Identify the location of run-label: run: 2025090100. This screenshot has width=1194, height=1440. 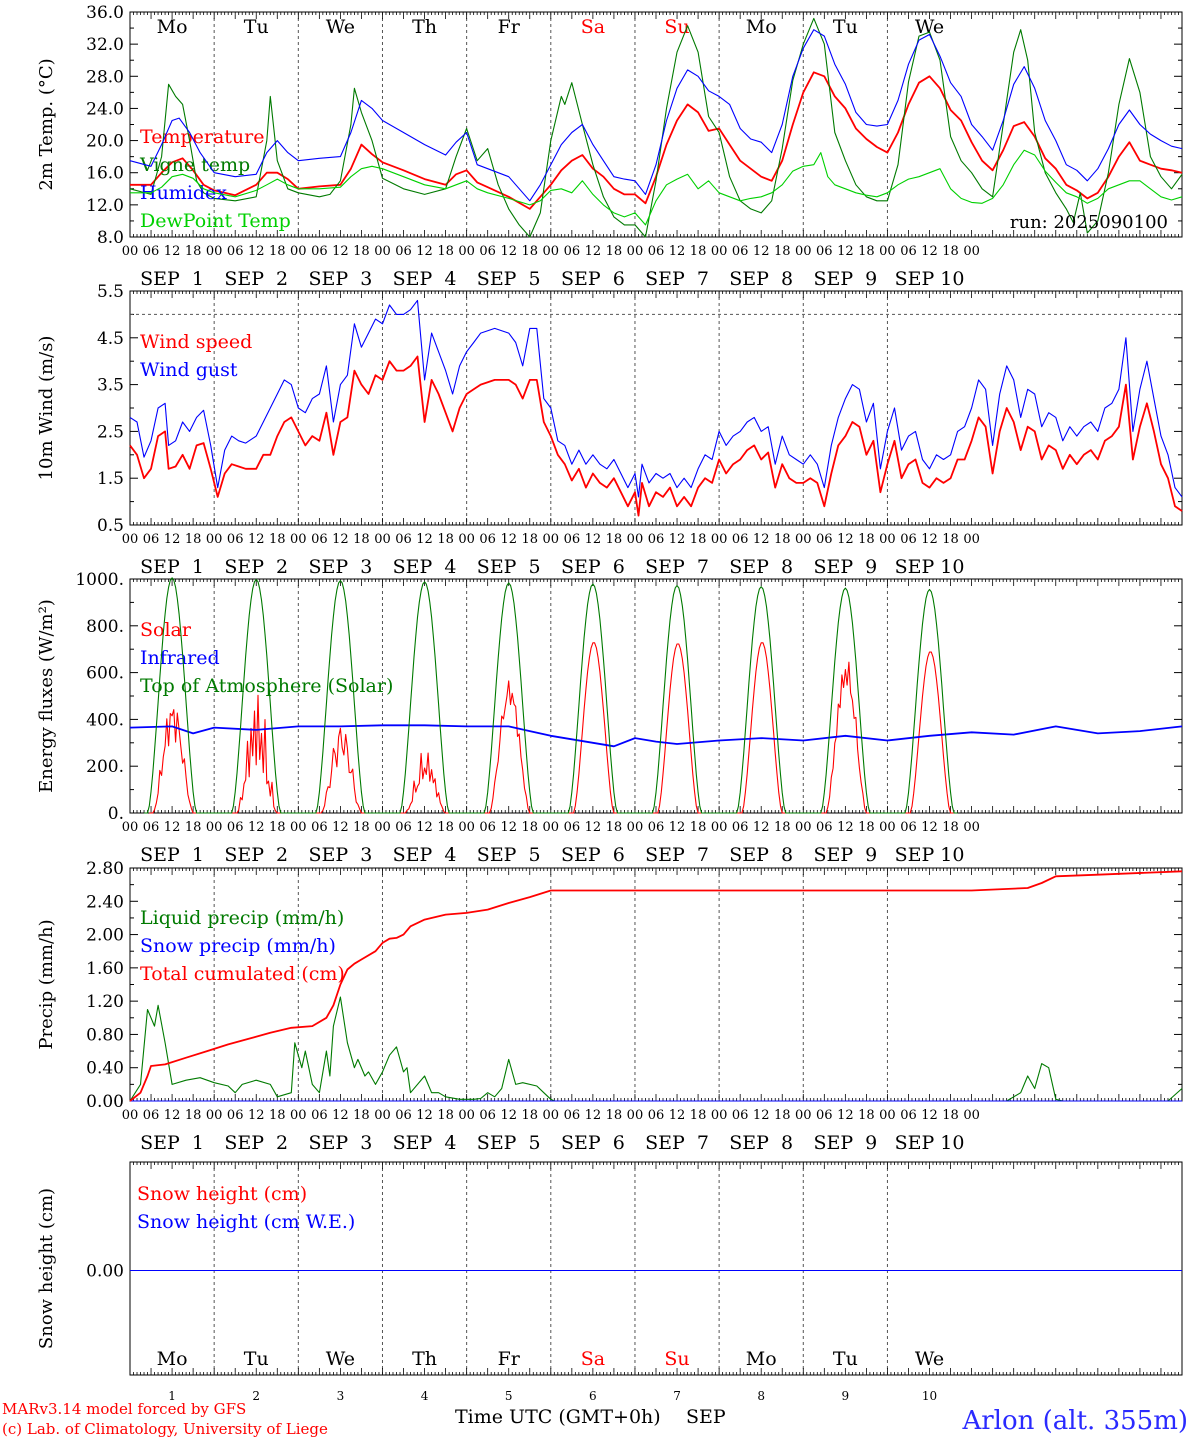
(1089, 222).